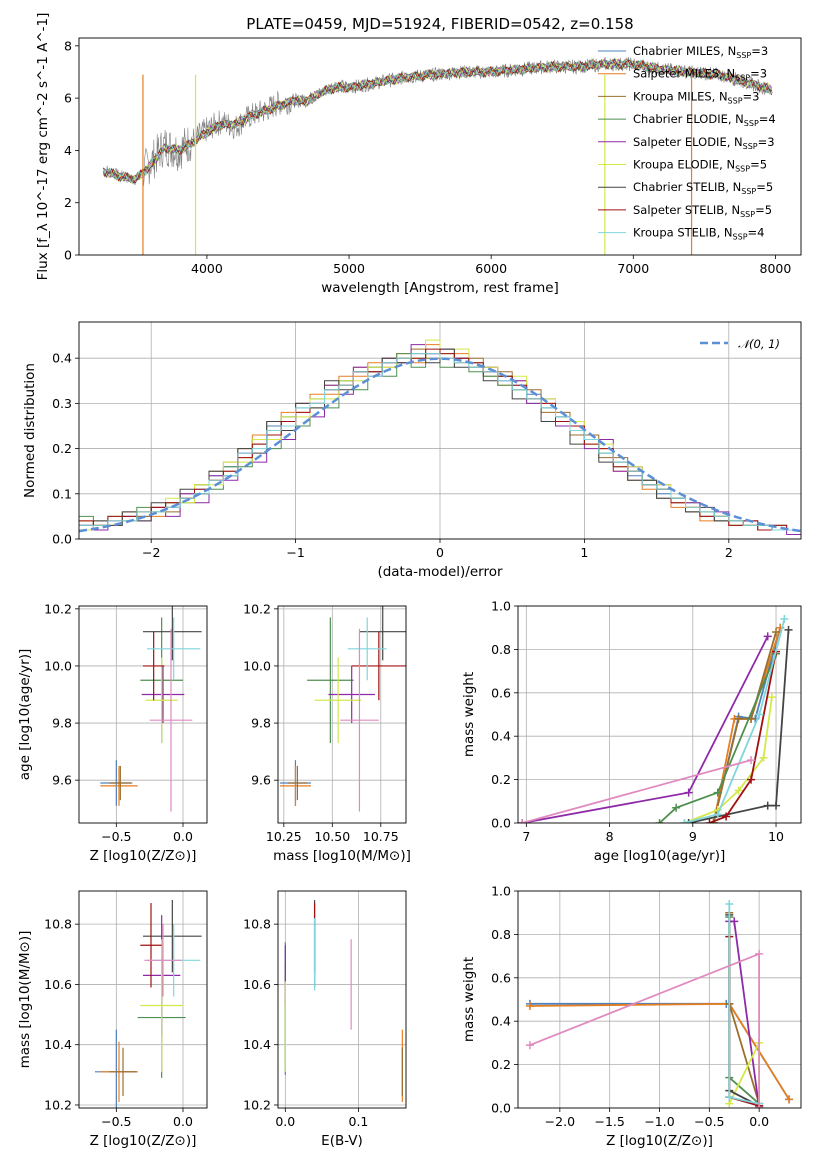 This screenshot has height=1170, width=819. Describe the element at coordinates (359, 1121) in the screenshot. I see `tick-label-x: 0.1` at that location.